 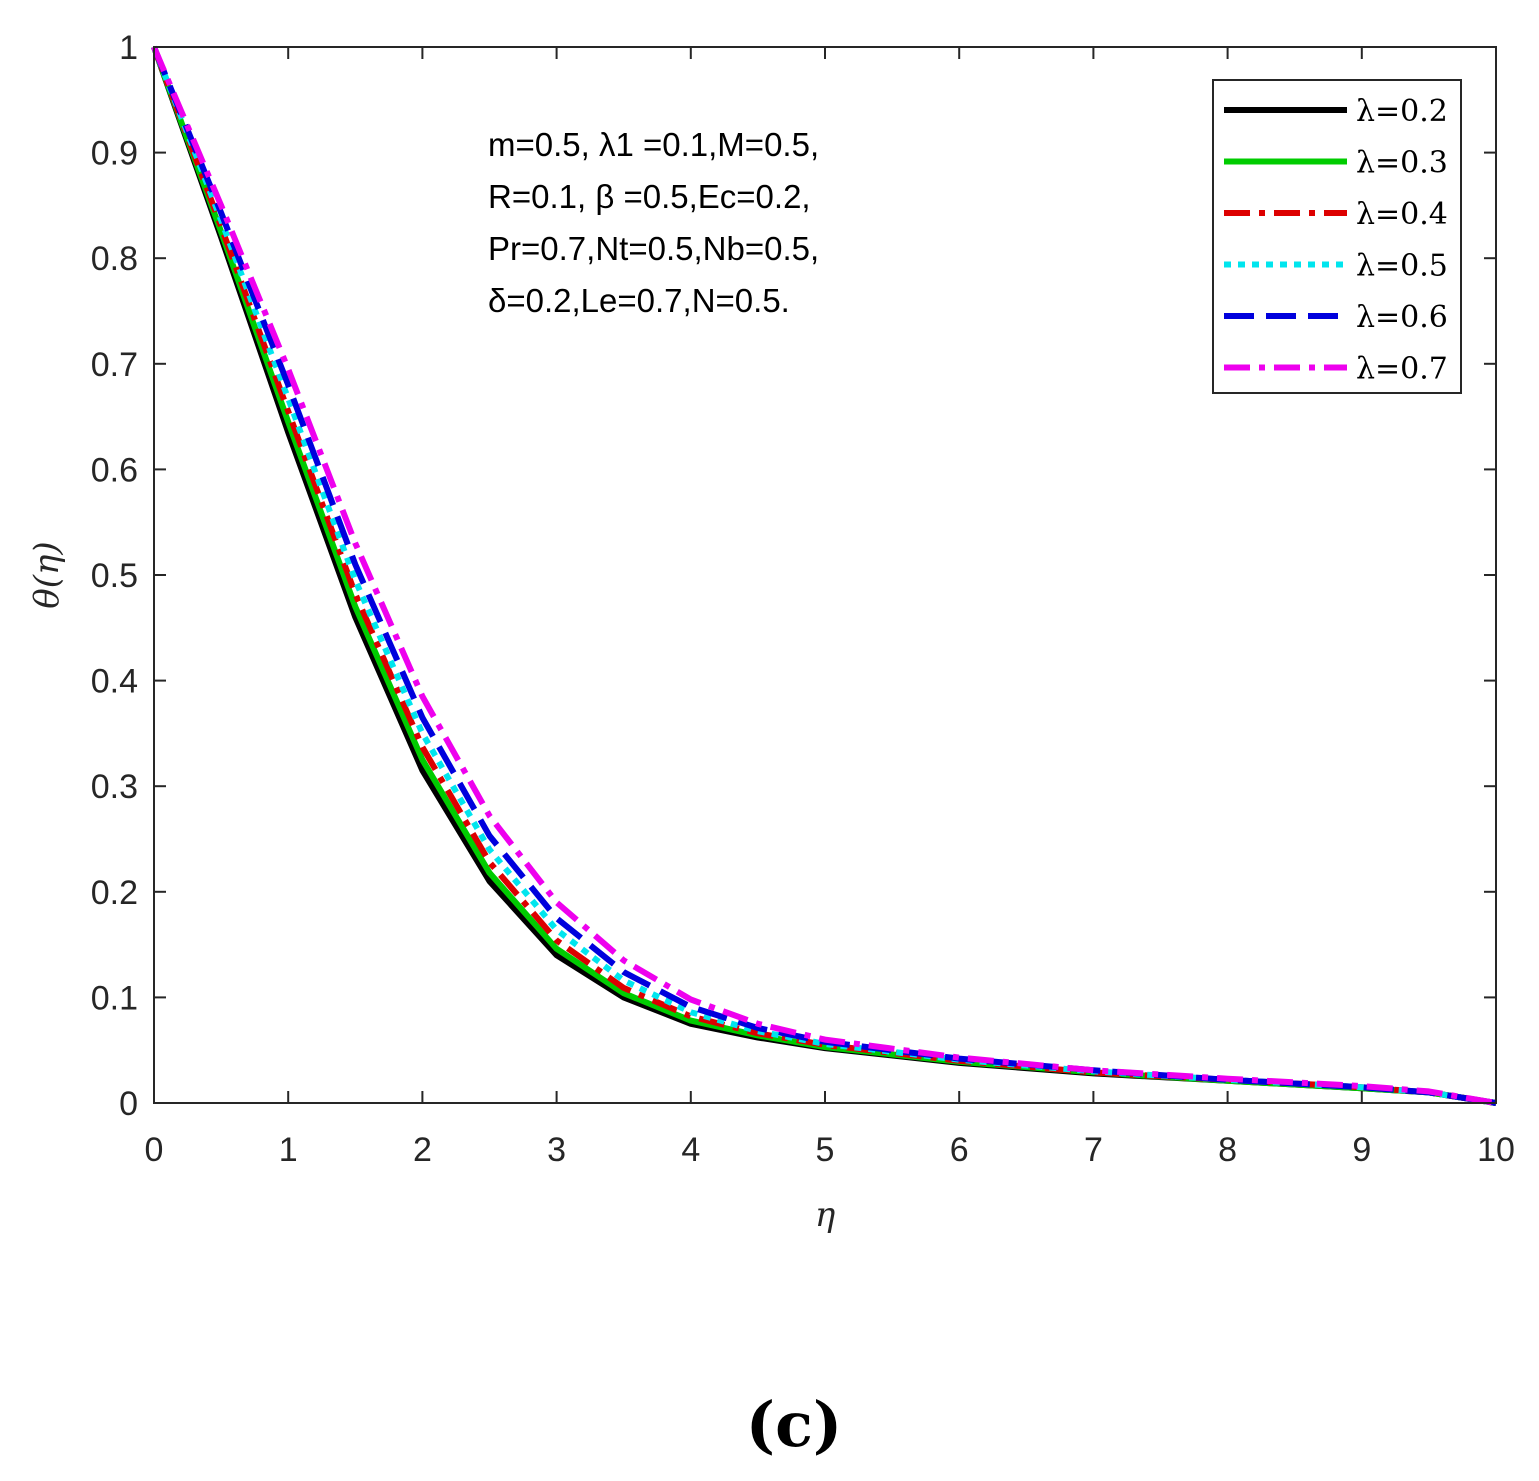 I want to click on y-tick-label: 0.2, so click(x=114, y=893).